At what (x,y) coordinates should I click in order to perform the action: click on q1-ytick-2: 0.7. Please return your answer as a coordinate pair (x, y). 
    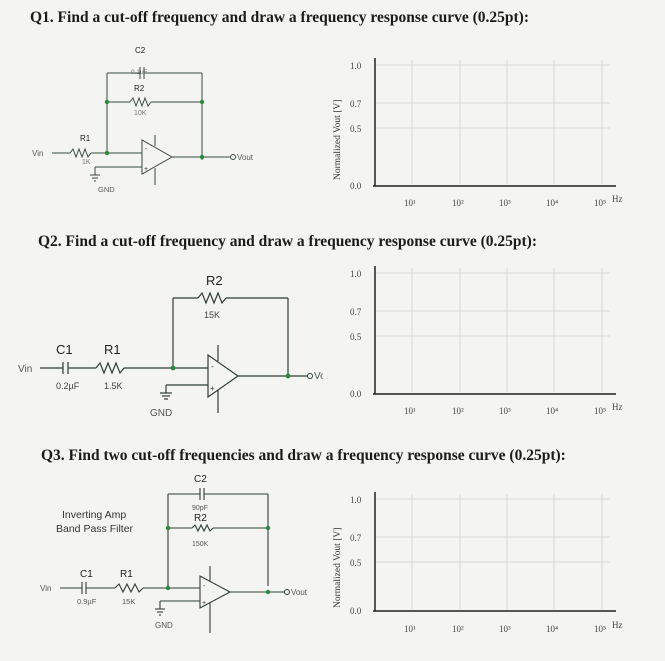
    Looking at the image, I should click on (356, 104).